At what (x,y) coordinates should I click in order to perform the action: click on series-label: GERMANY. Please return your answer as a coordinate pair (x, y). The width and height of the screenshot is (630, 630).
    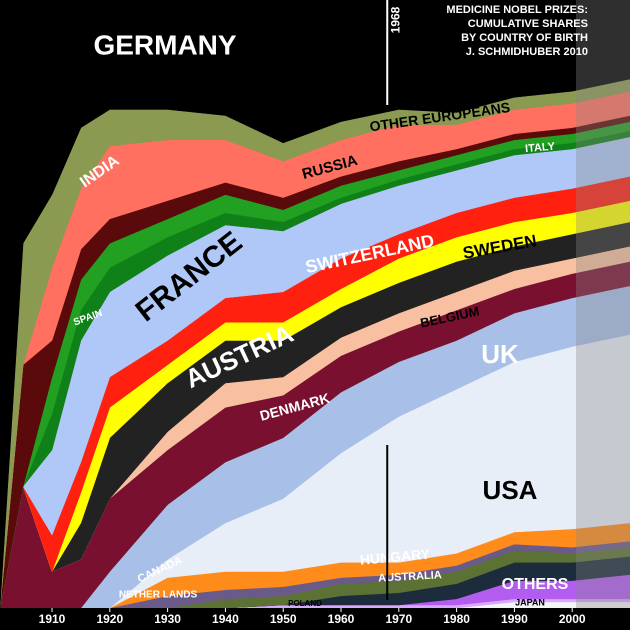
    Looking at the image, I should click on (164, 44).